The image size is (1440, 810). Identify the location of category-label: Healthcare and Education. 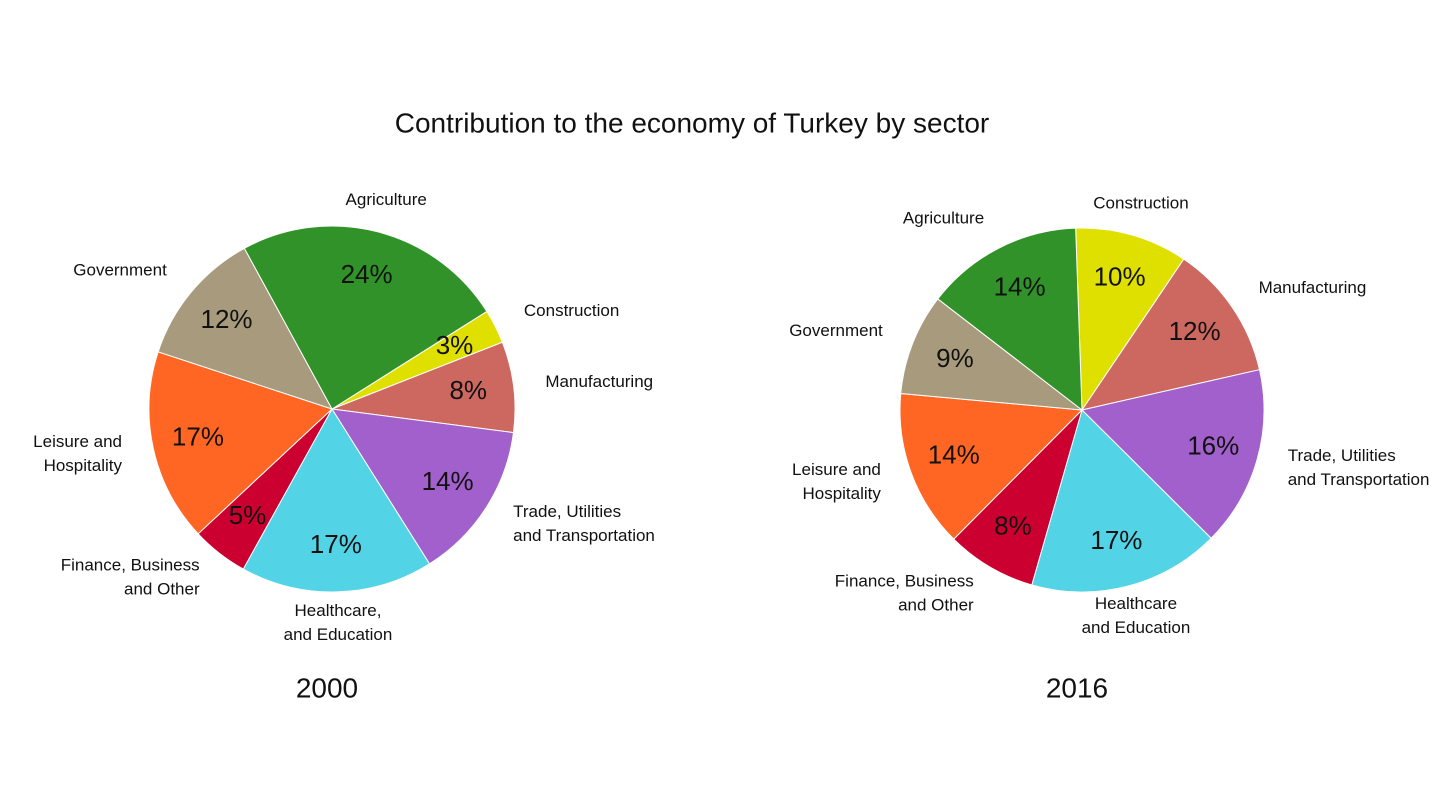
(1136, 616).